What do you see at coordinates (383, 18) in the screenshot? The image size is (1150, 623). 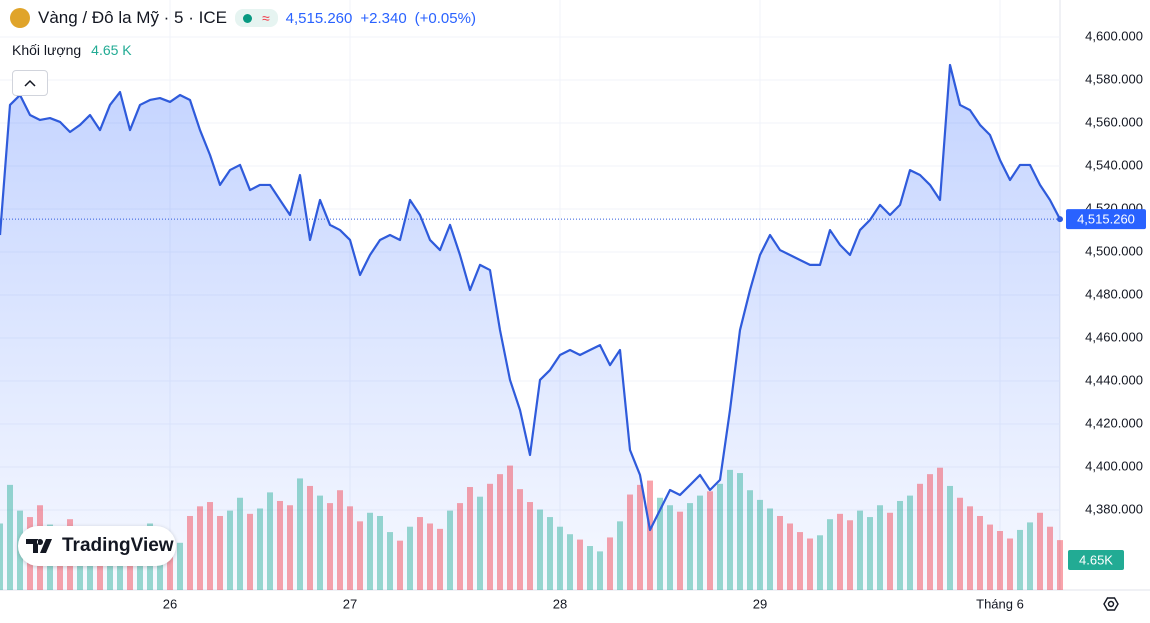 I see `price-change: +2.340` at bounding box center [383, 18].